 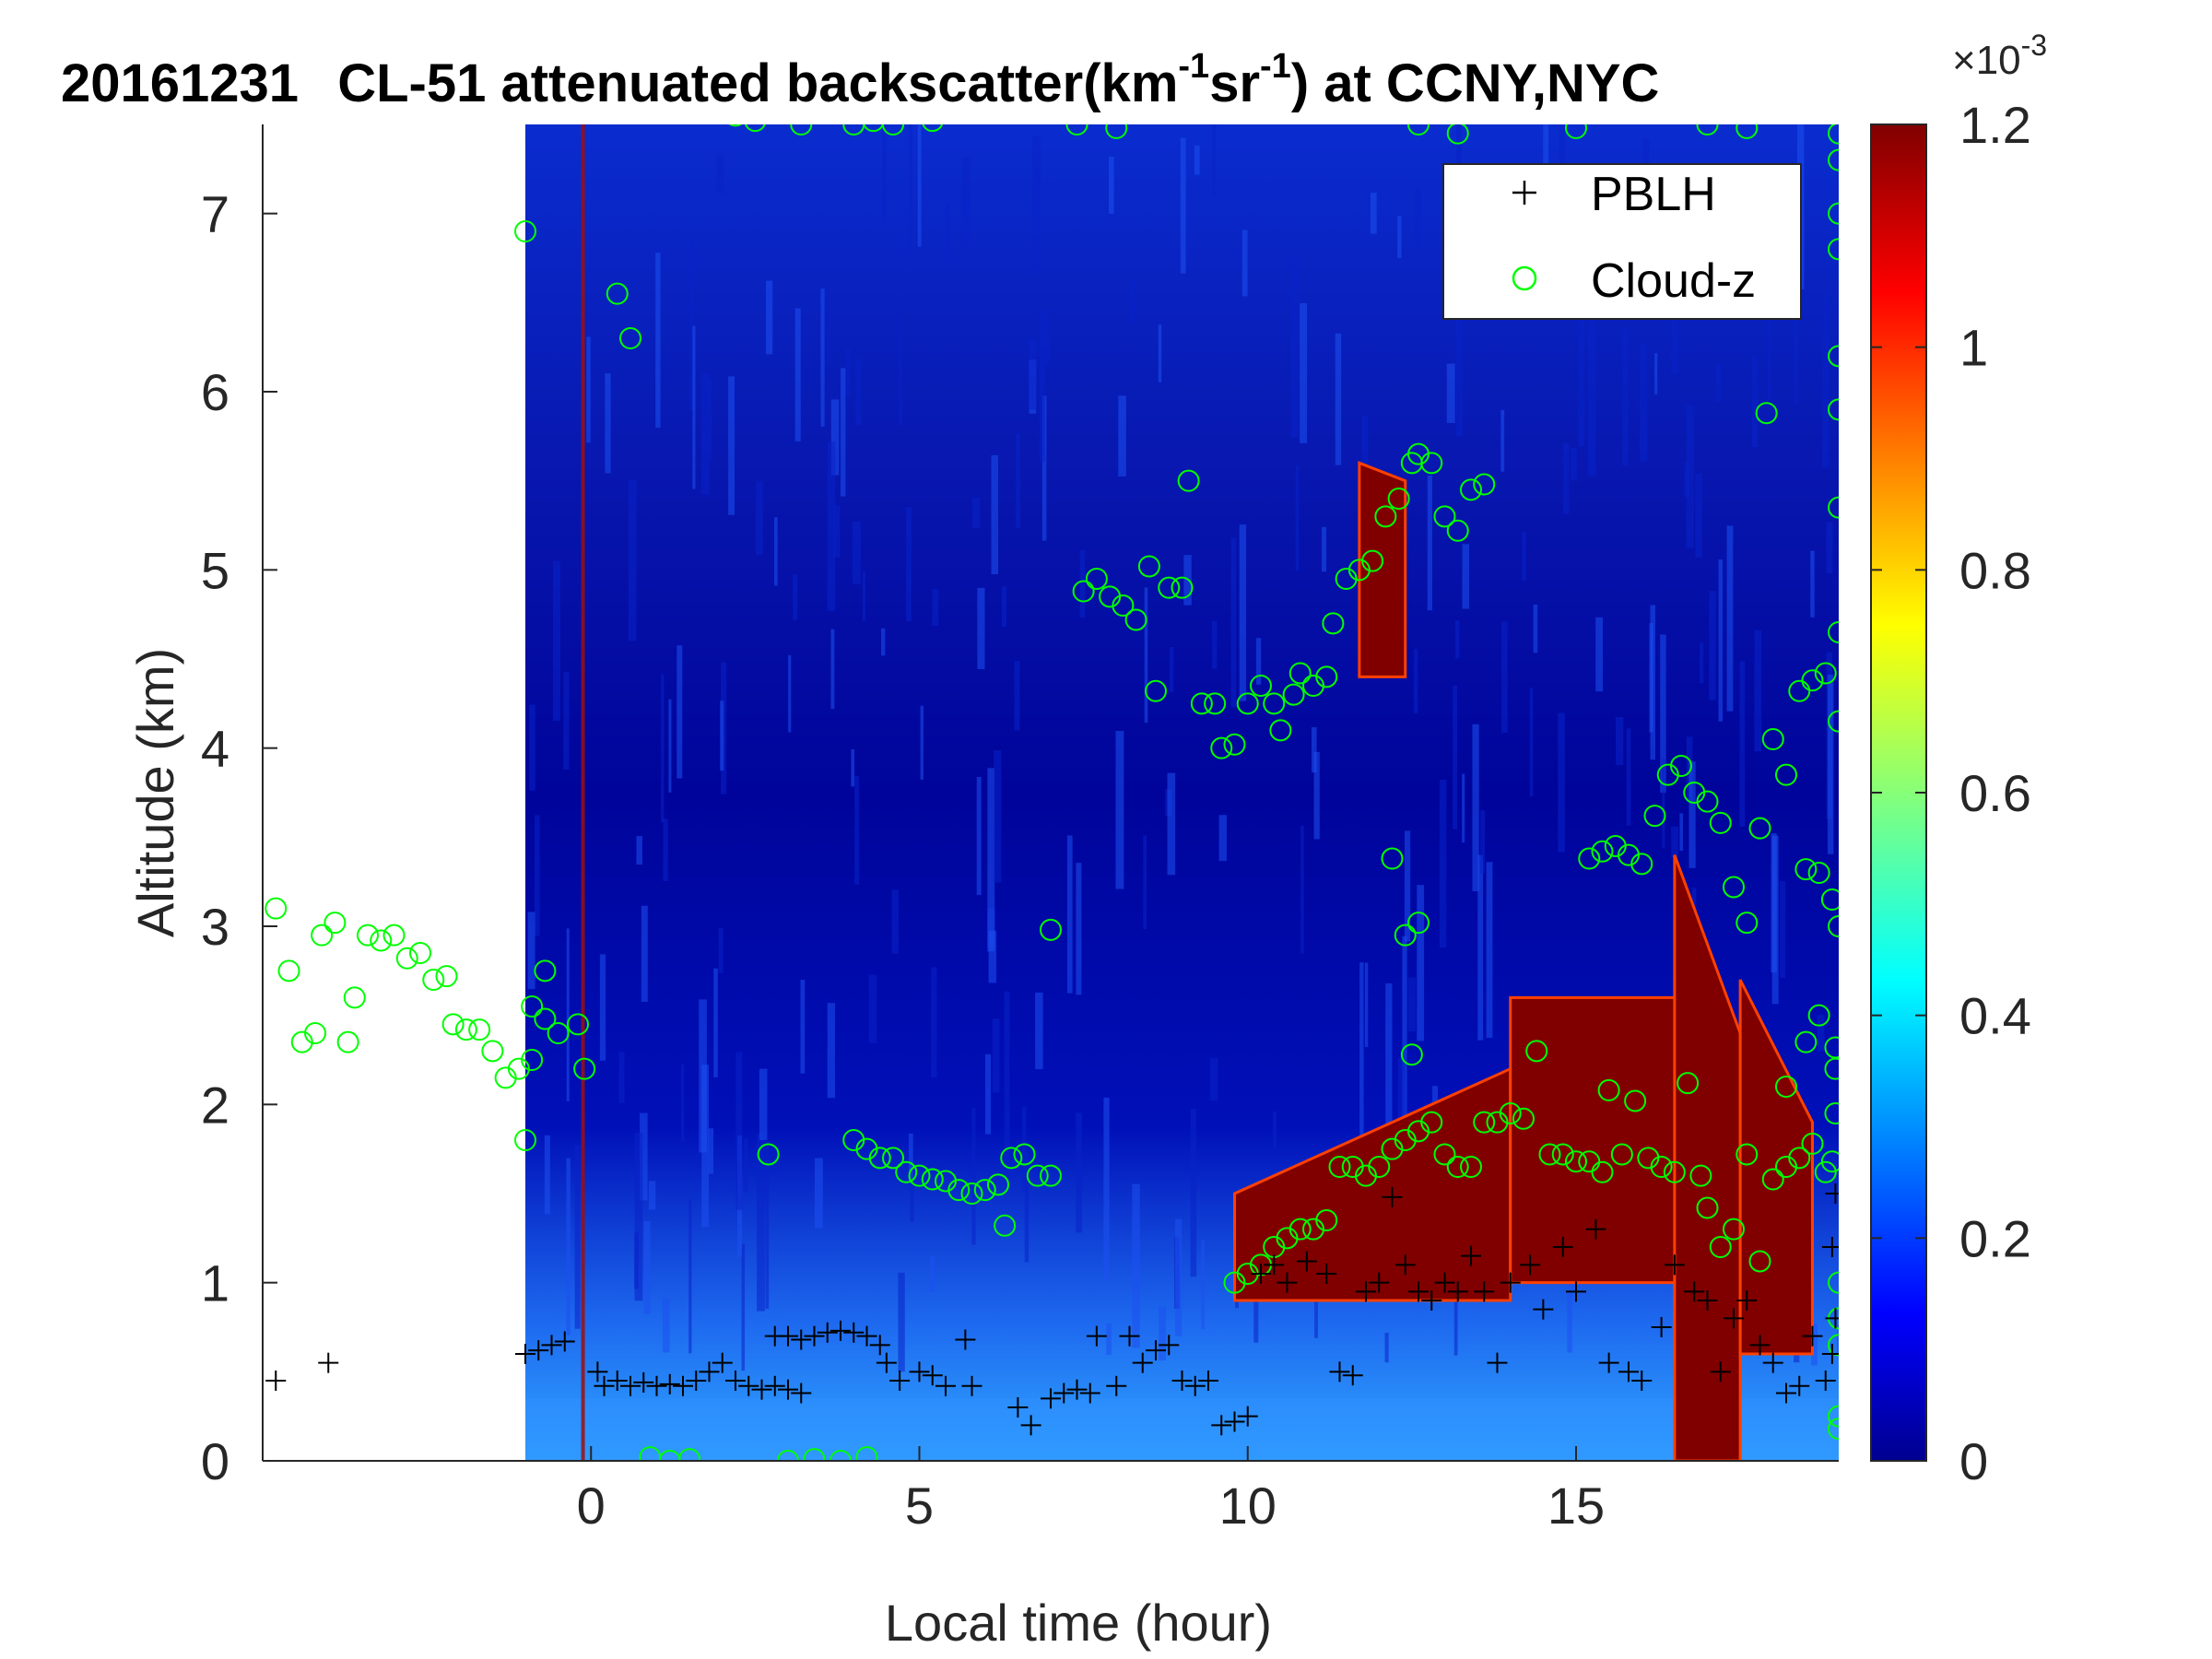 What do you see at coordinates (1622, 241) in the screenshot?
I see `legend: PBLH Cloud-z` at bounding box center [1622, 241].